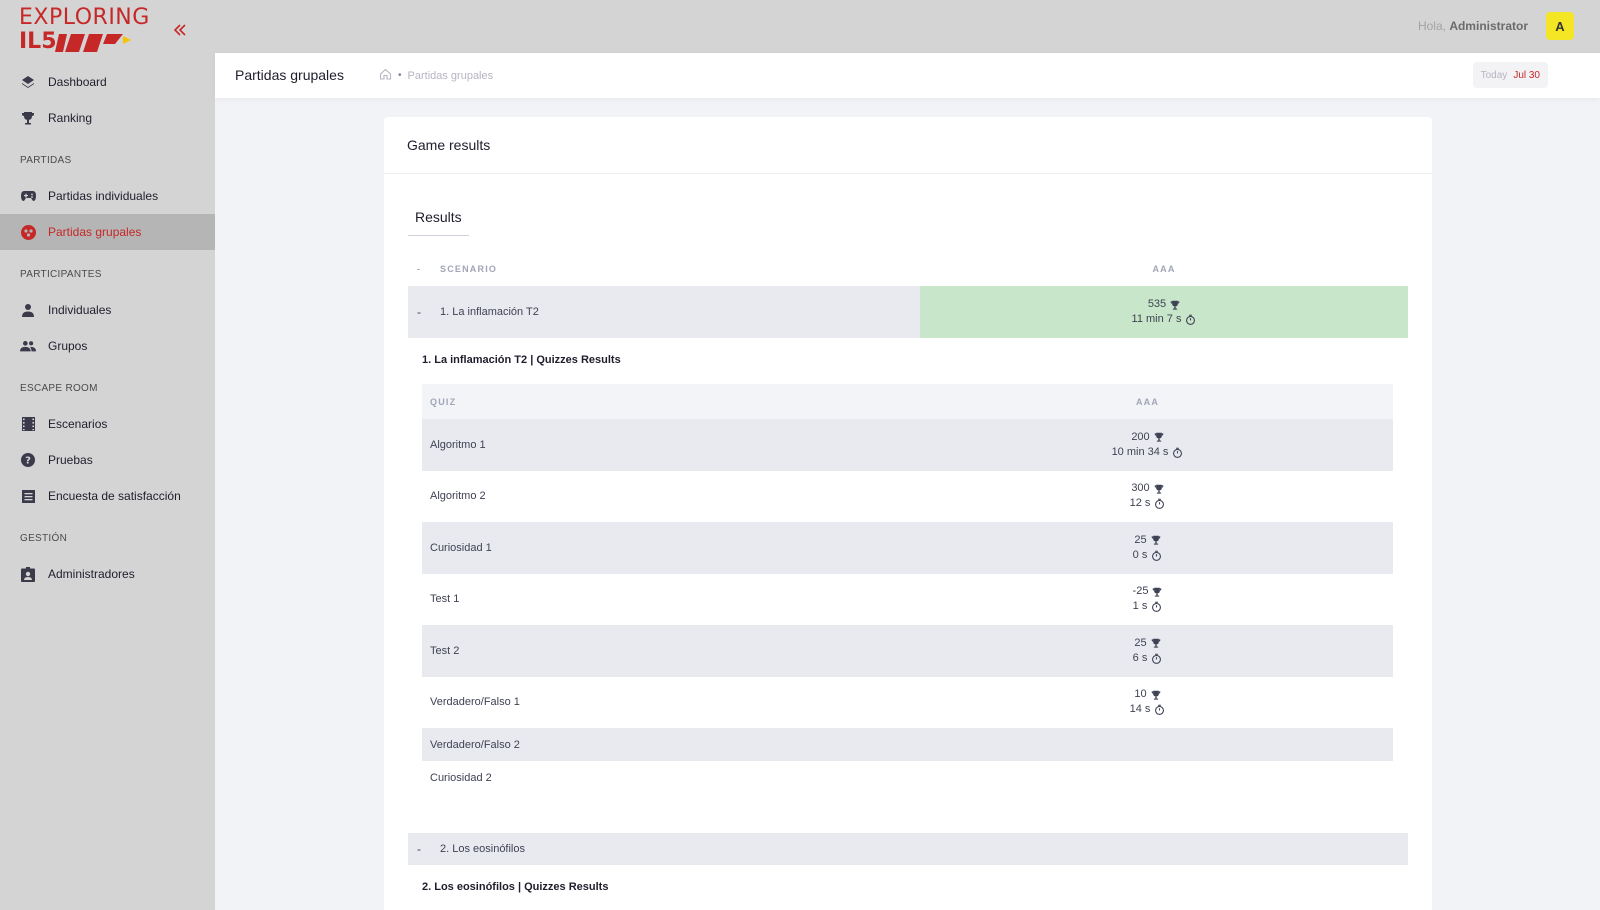 The width and height of the screenshot is (1600, 910). What do you see at coordinates (1164, 304) in the screenshot?
I see `score-points: 535` at bounding box center [1164, 304].